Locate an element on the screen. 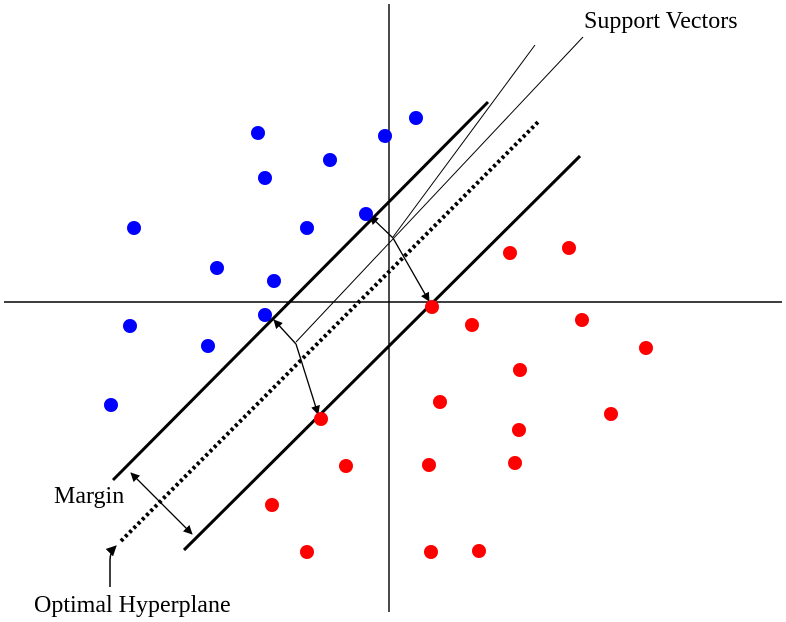 The height and width of the screenshot is (622, 786). optimal-hyperplane-label: Optimal Hyperplane is located at coordinates (132, 605).